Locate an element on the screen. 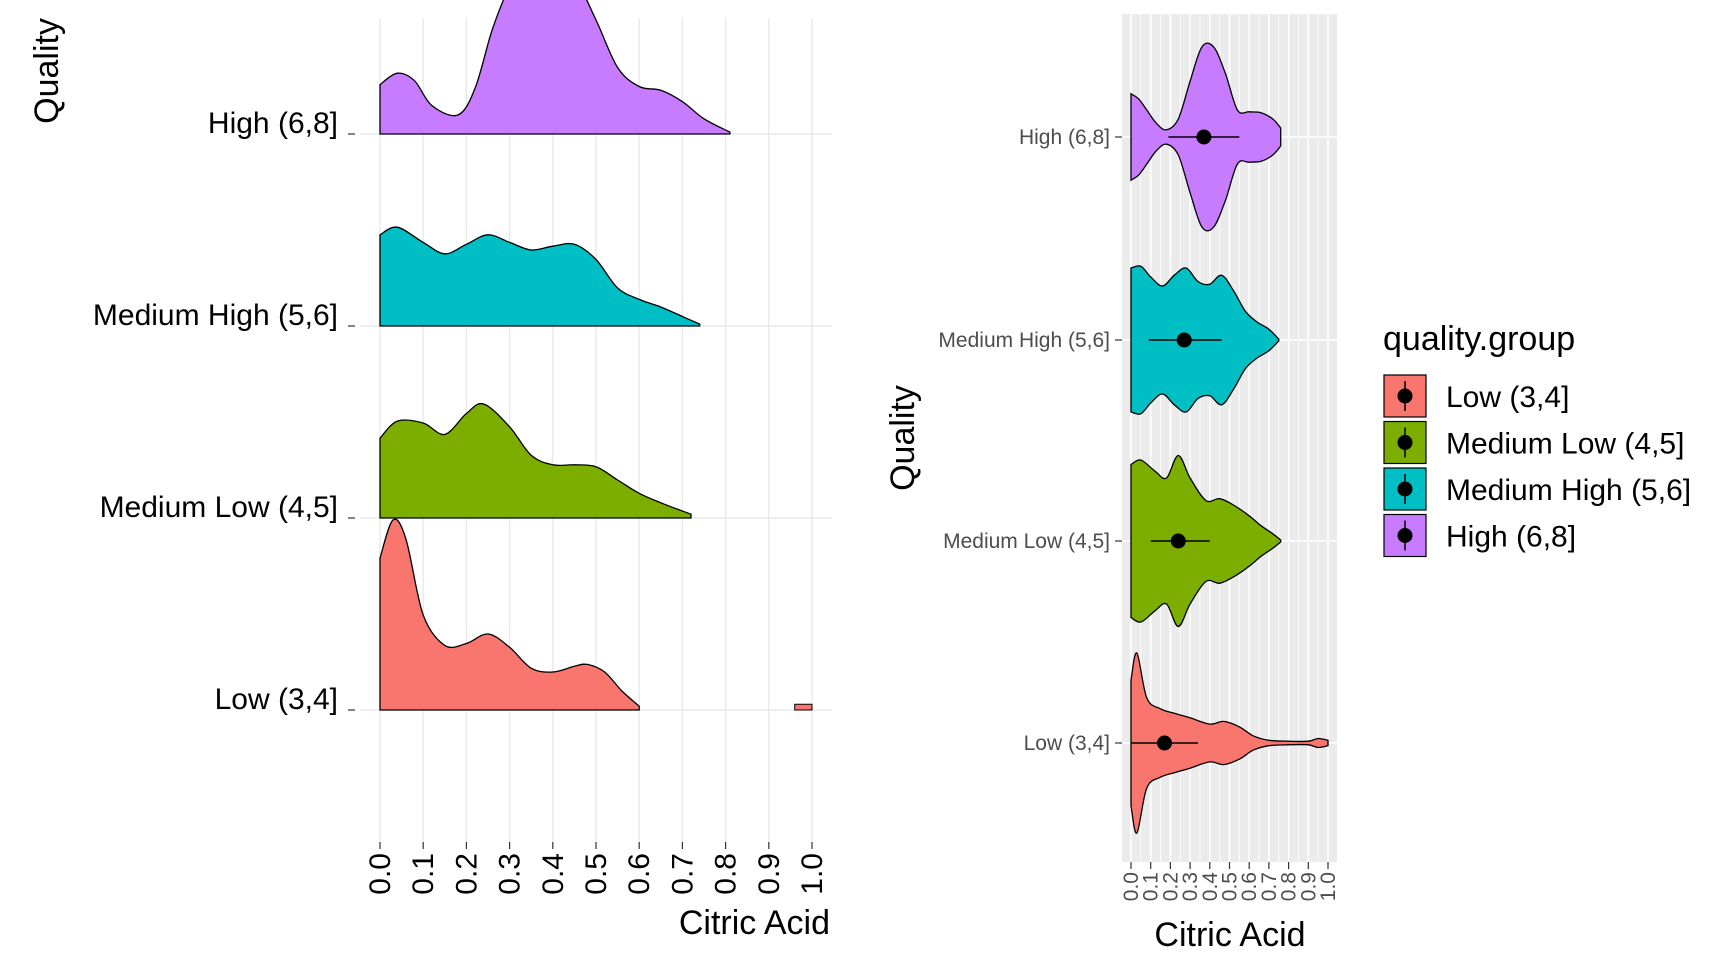 Image resolution: width=1728 pixels, height=960 pixels. legend-item-3: High (6,8] is located at coordinates (1479, 535).